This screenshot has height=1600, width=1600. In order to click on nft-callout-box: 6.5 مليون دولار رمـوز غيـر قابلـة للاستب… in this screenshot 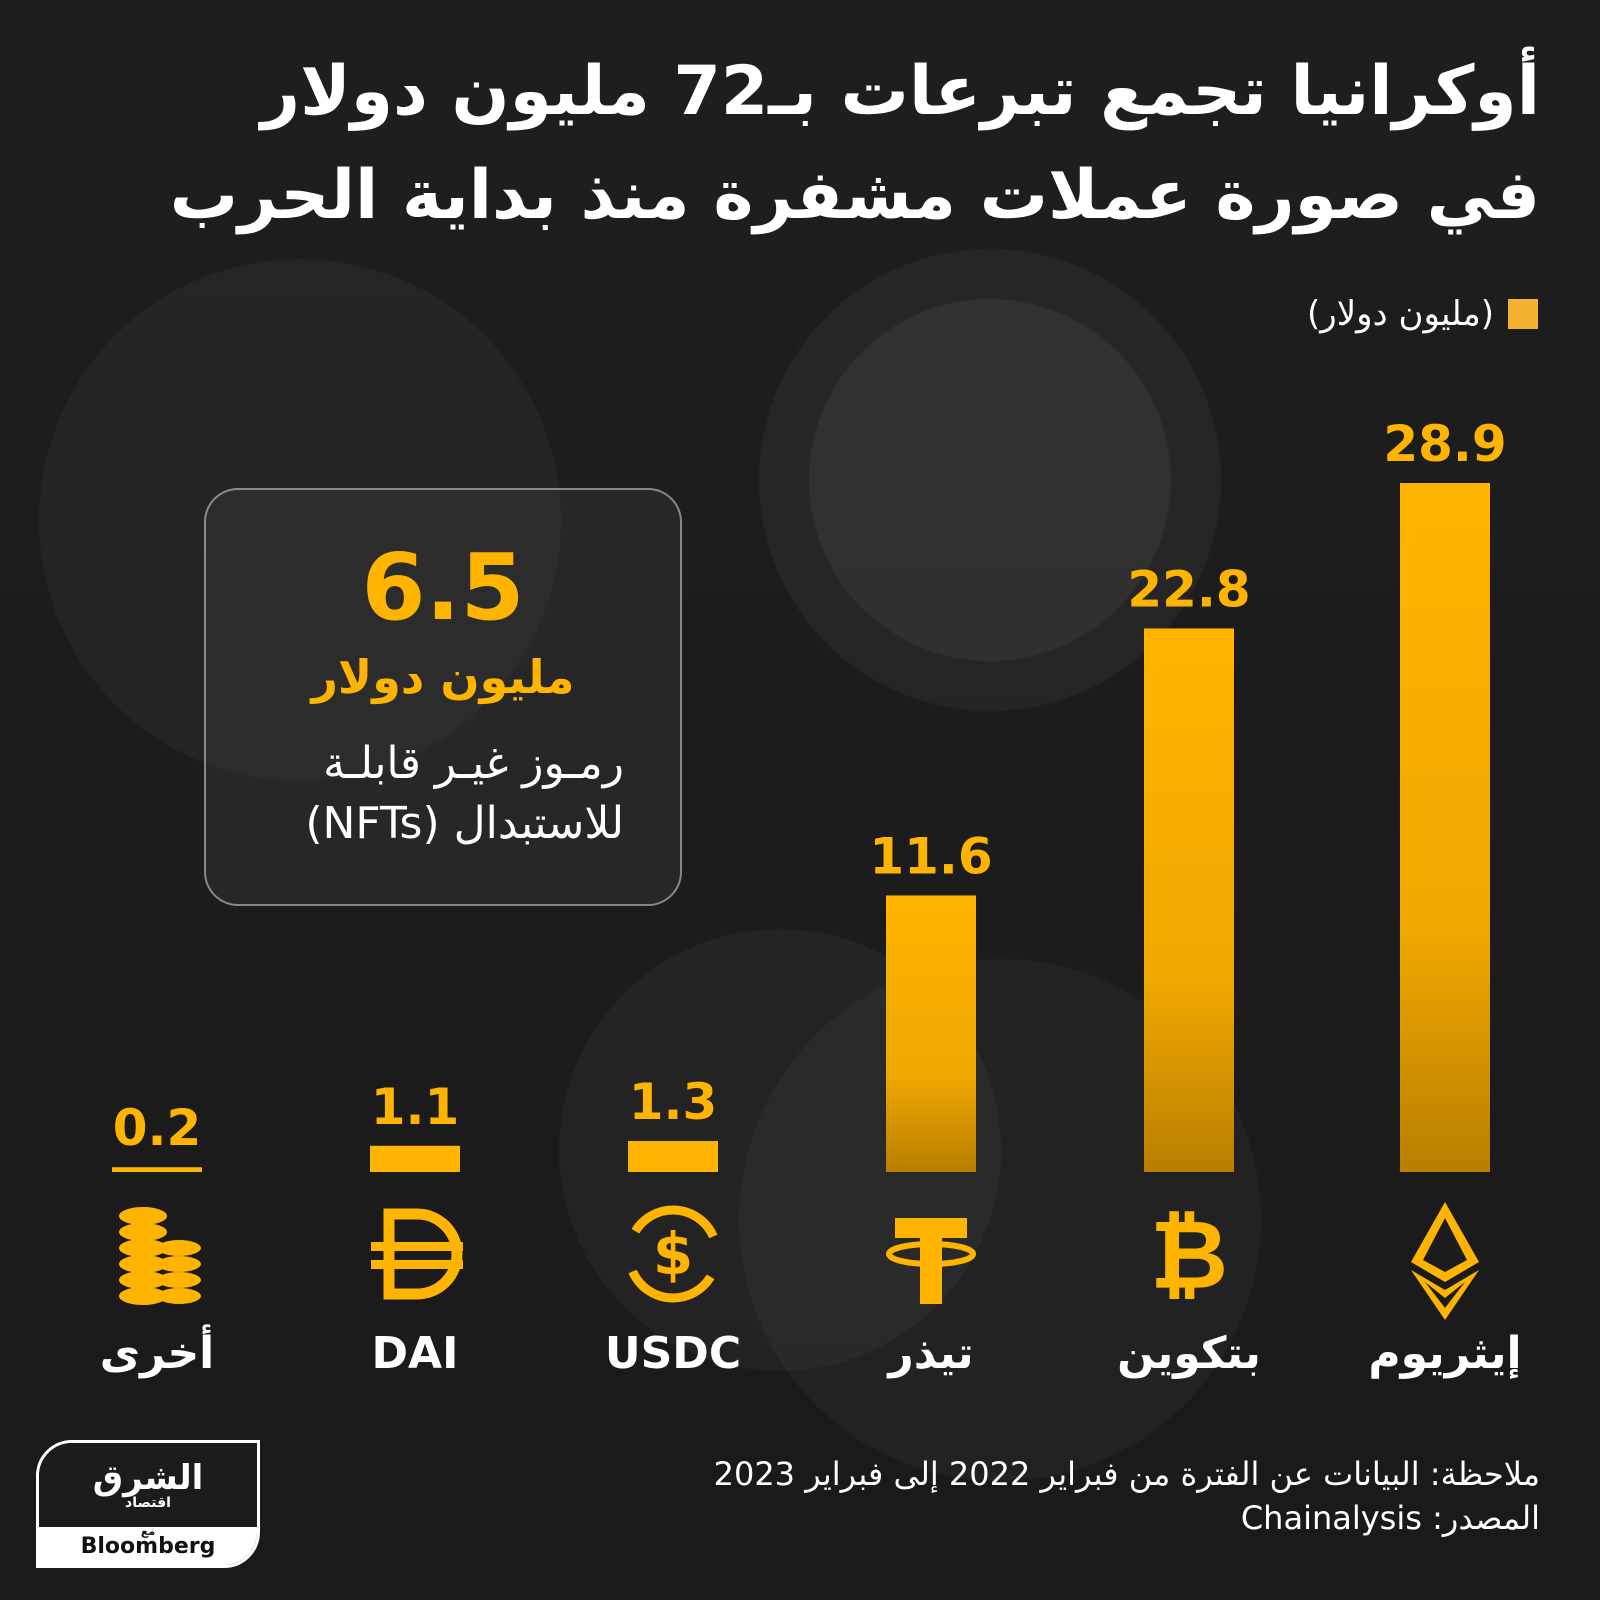, I will do `click(443, 697)`.